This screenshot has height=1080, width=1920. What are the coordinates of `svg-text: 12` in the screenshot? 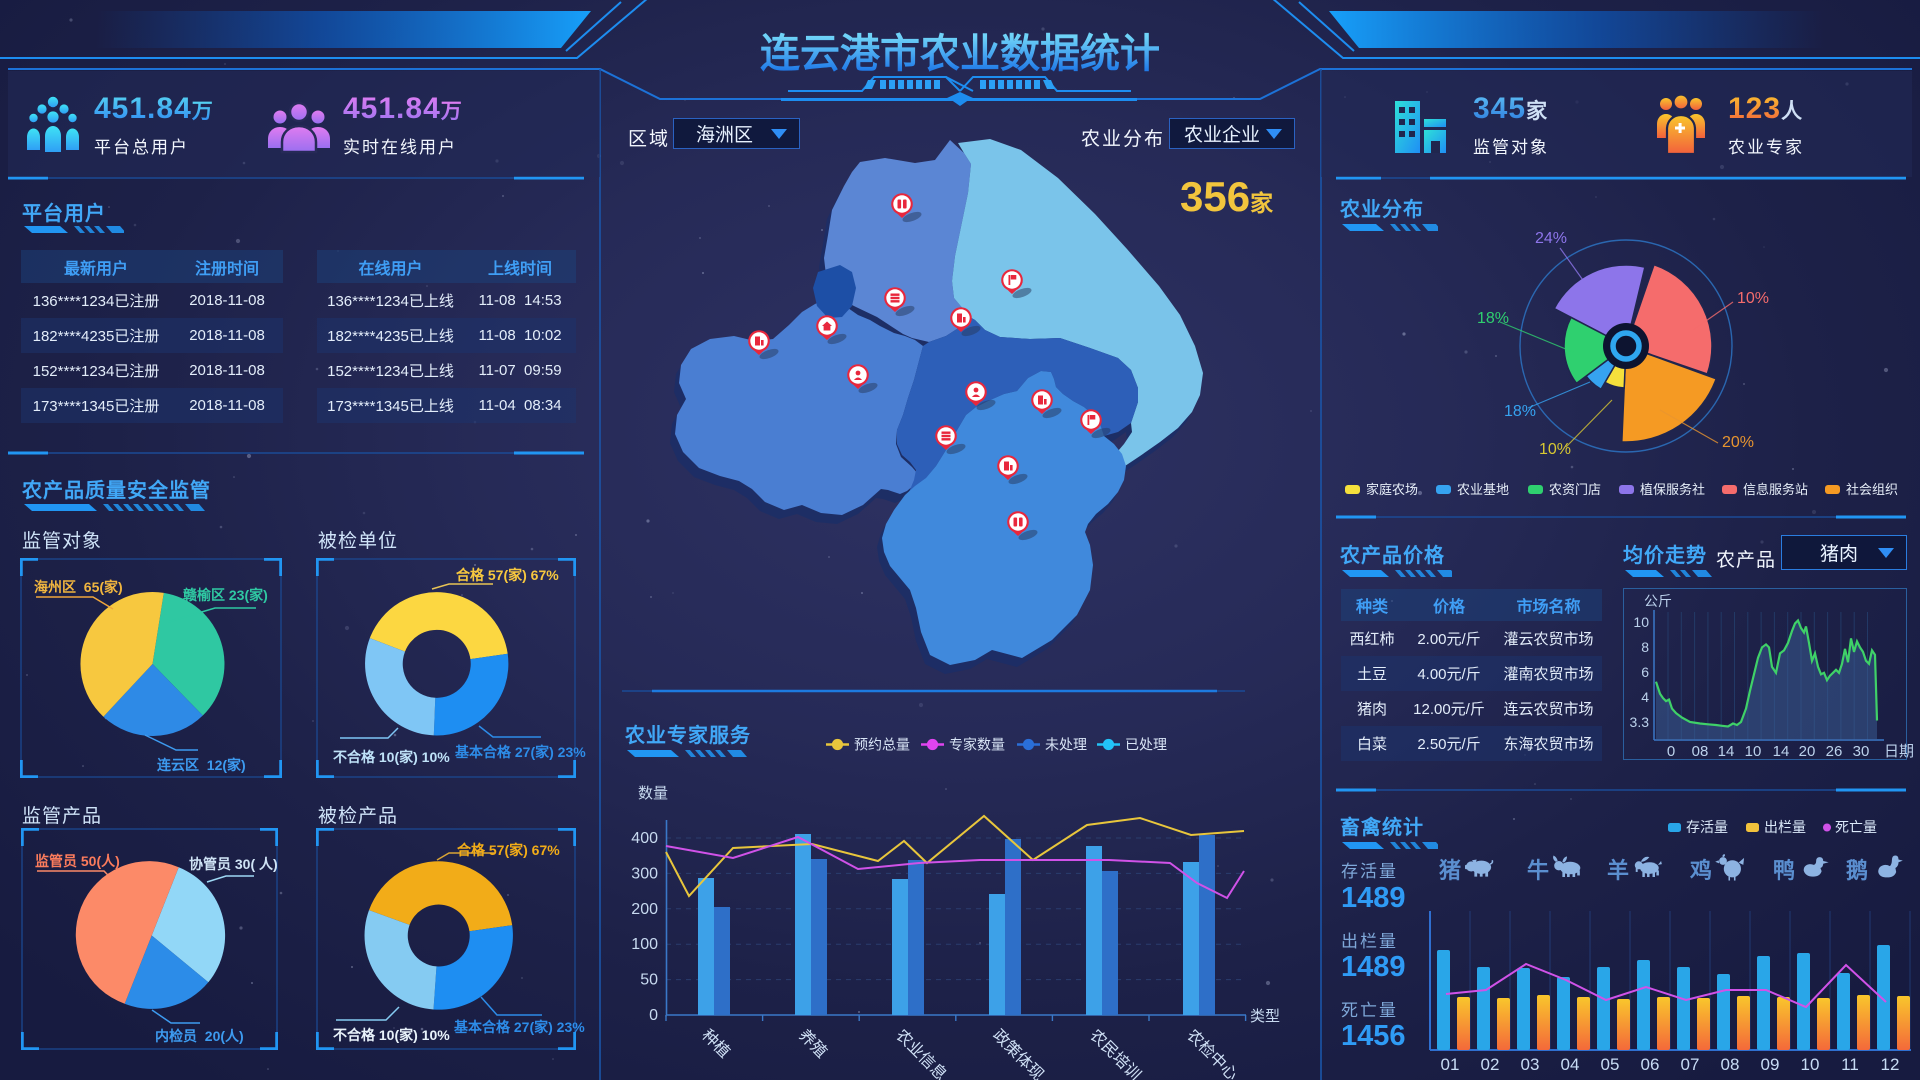 It's located at (1890, 1064).